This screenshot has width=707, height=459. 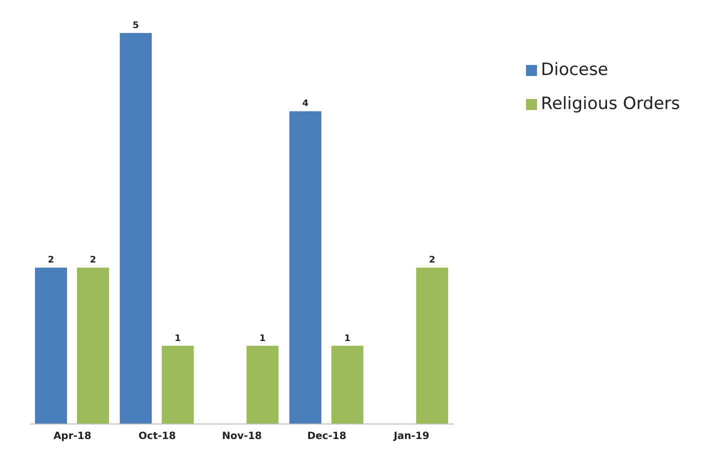 I want to click on legend-label: Diocese, so click(x=574, y=70).